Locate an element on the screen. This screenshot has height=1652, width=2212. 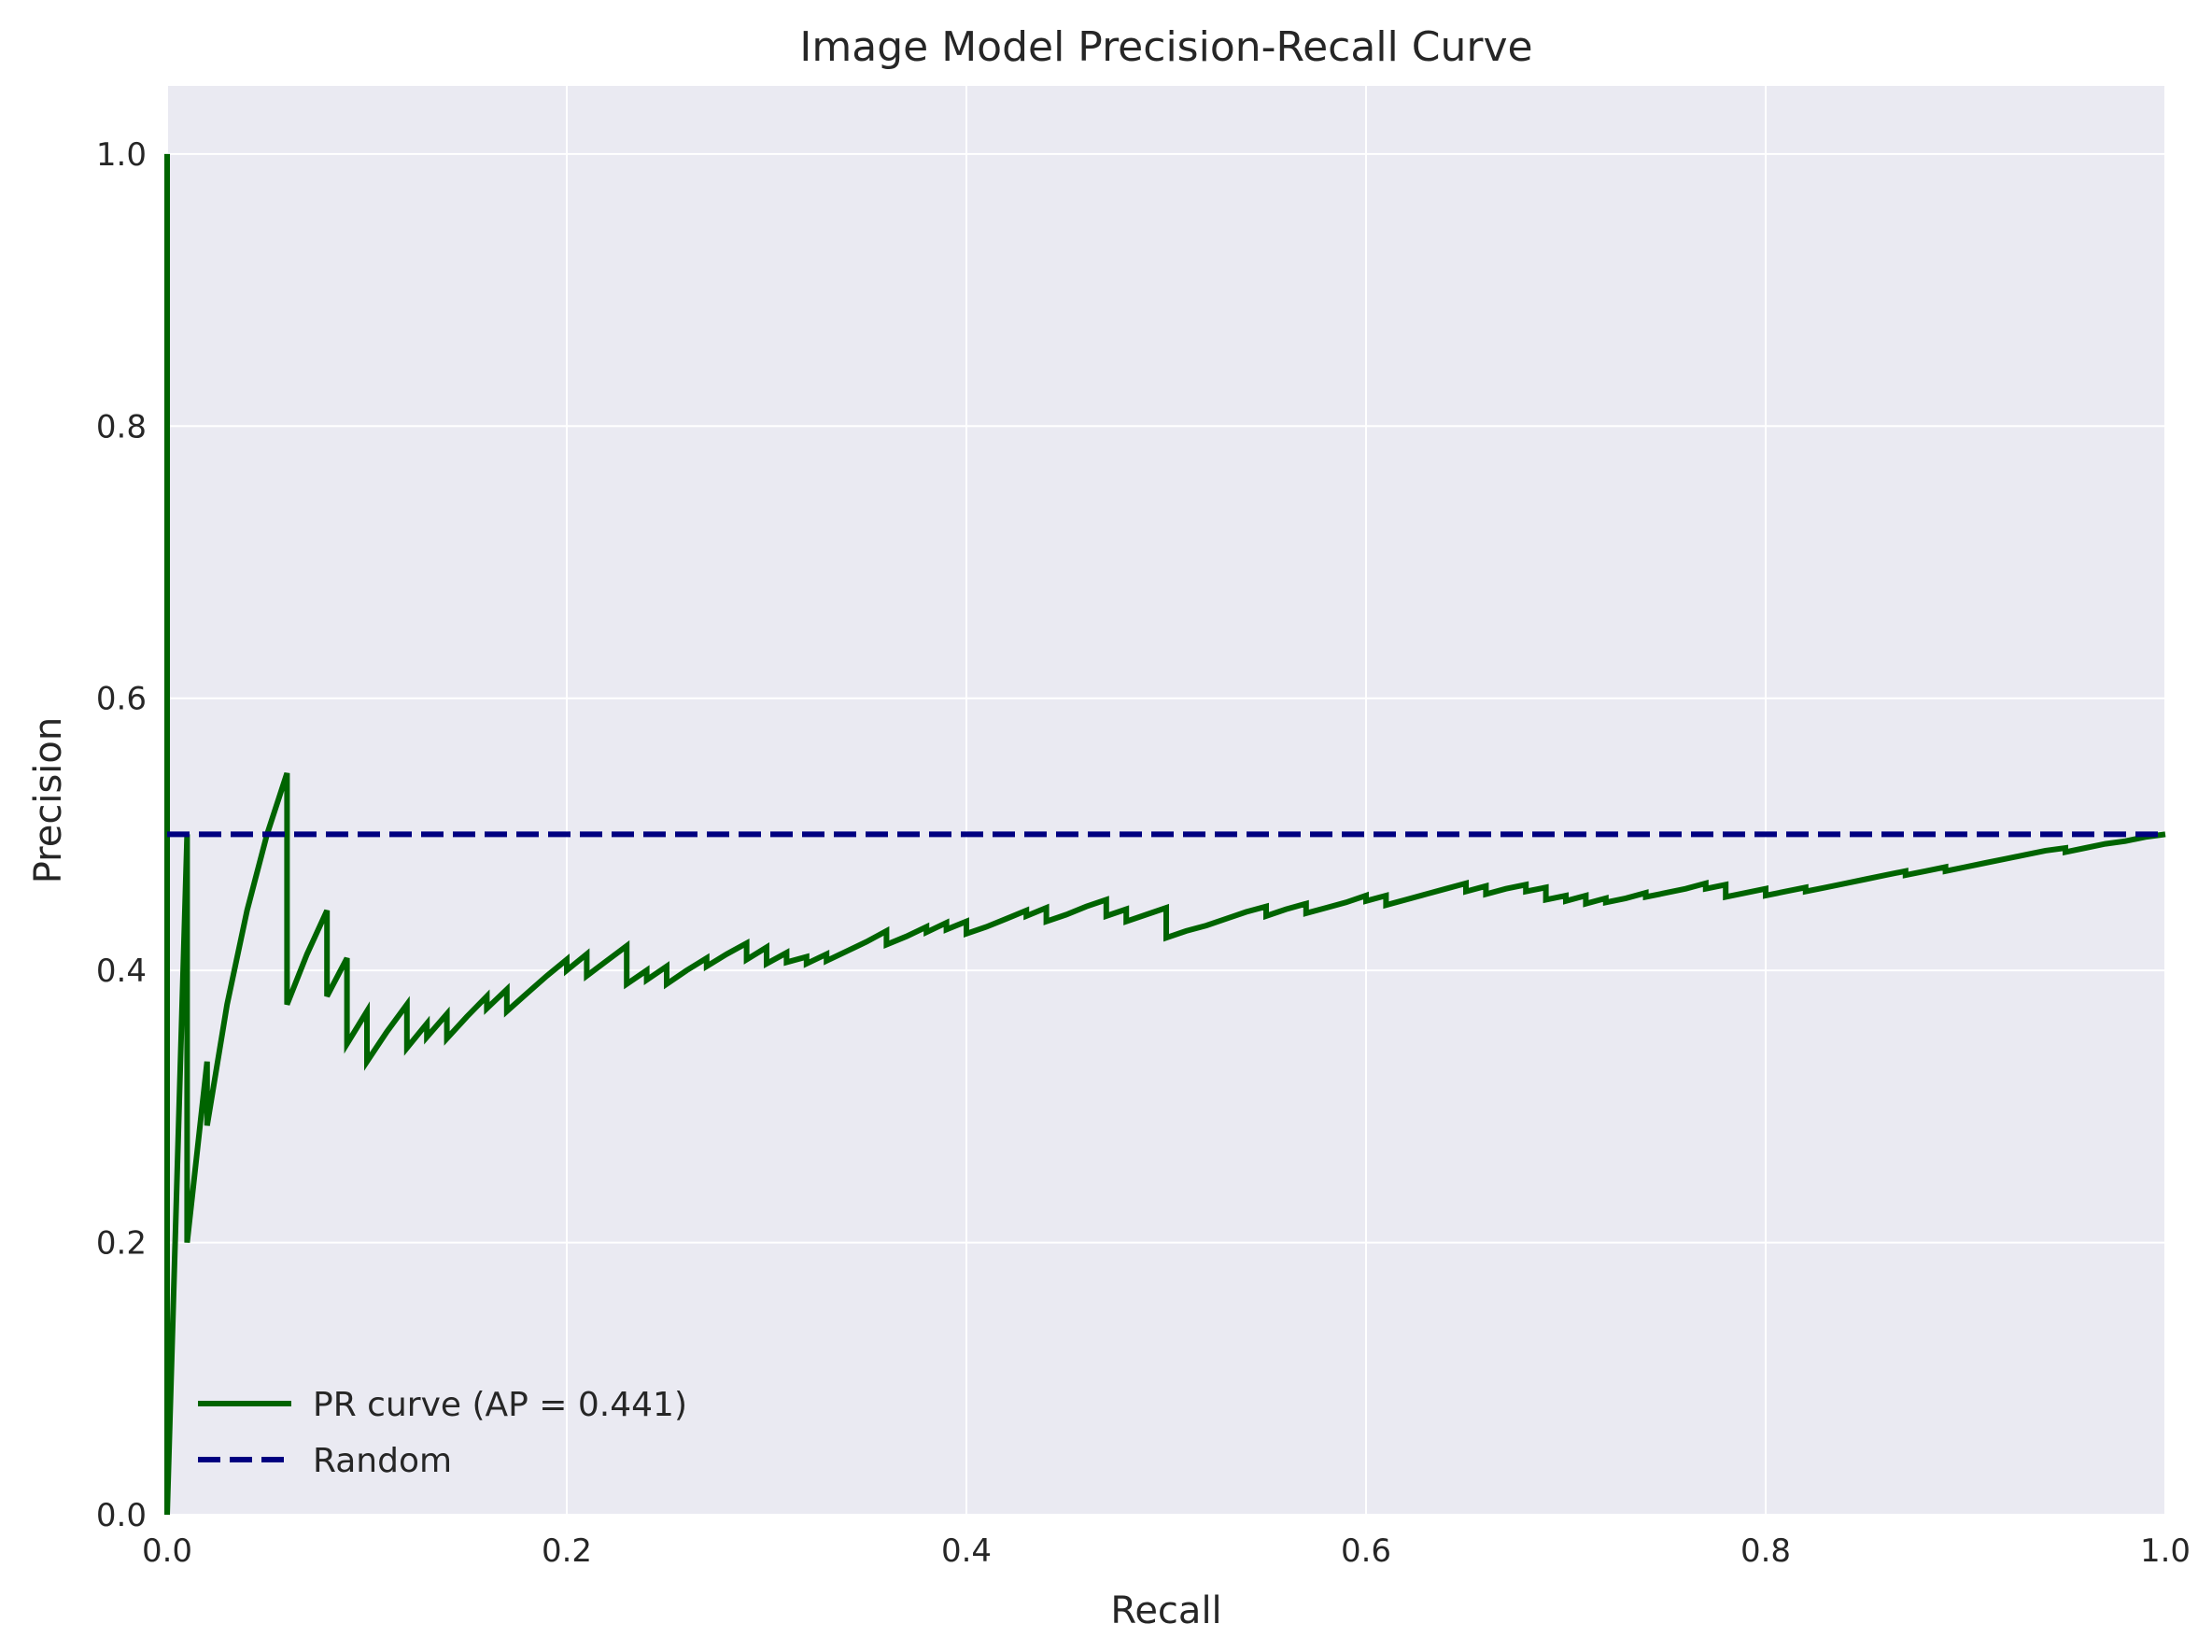
y-tick-label: 1.0 is located at coordinates (121, 155).